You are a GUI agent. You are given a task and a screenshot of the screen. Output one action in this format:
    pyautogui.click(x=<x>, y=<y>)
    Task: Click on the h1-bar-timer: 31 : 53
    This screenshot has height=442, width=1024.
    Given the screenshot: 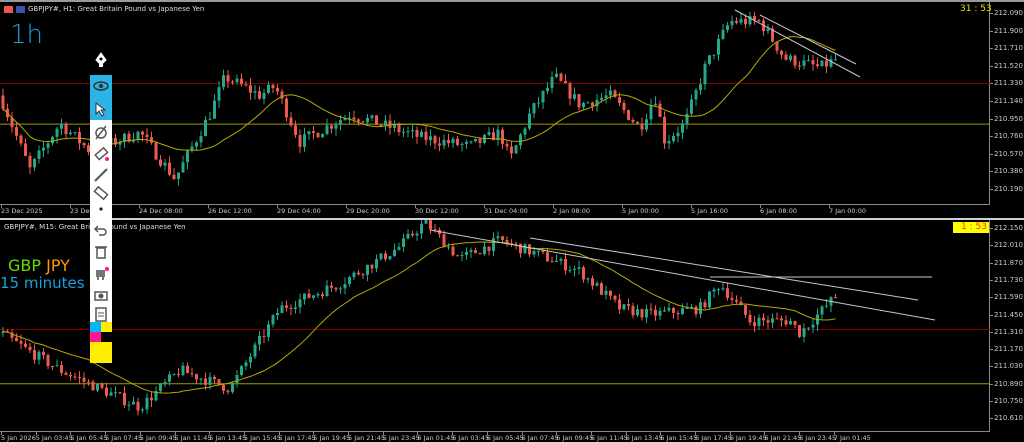 What is the action you would take?
    pyautogui.click(x=976, y=9)
    